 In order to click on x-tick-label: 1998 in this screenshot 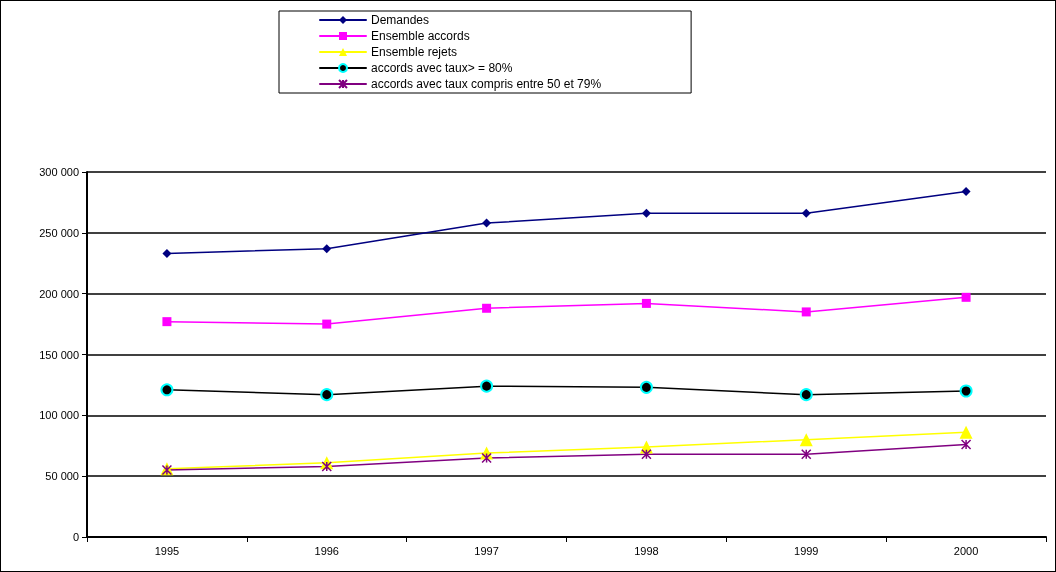, I will do `click(646, 550)`.